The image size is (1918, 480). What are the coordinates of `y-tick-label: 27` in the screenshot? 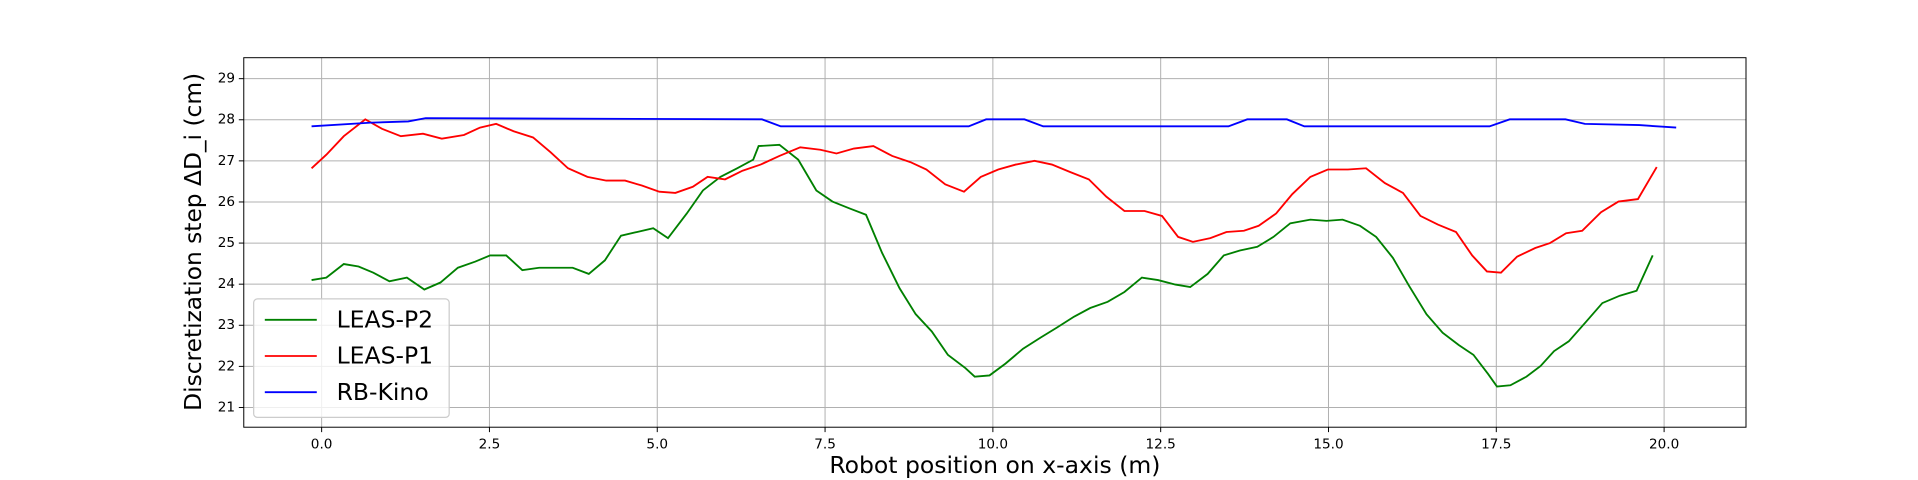 It's located at (226, 161).